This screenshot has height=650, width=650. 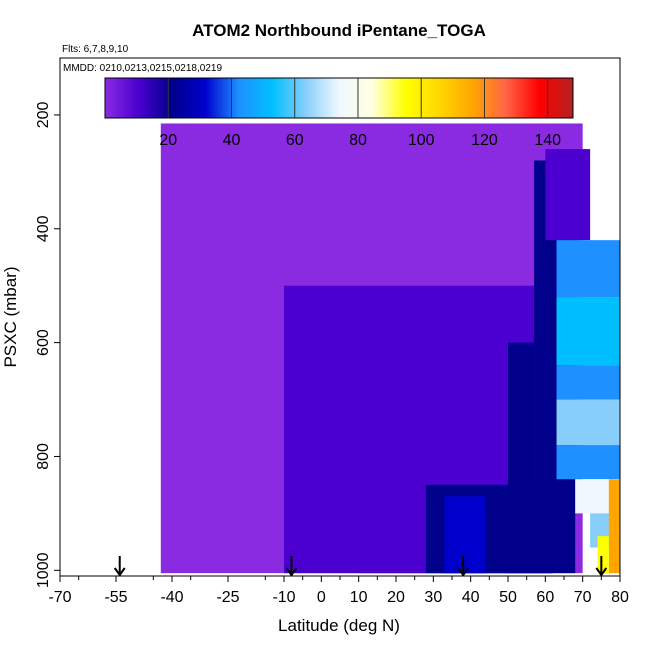 I want to click on colorbar-tick-40: 40, so click(x=232, y=140).